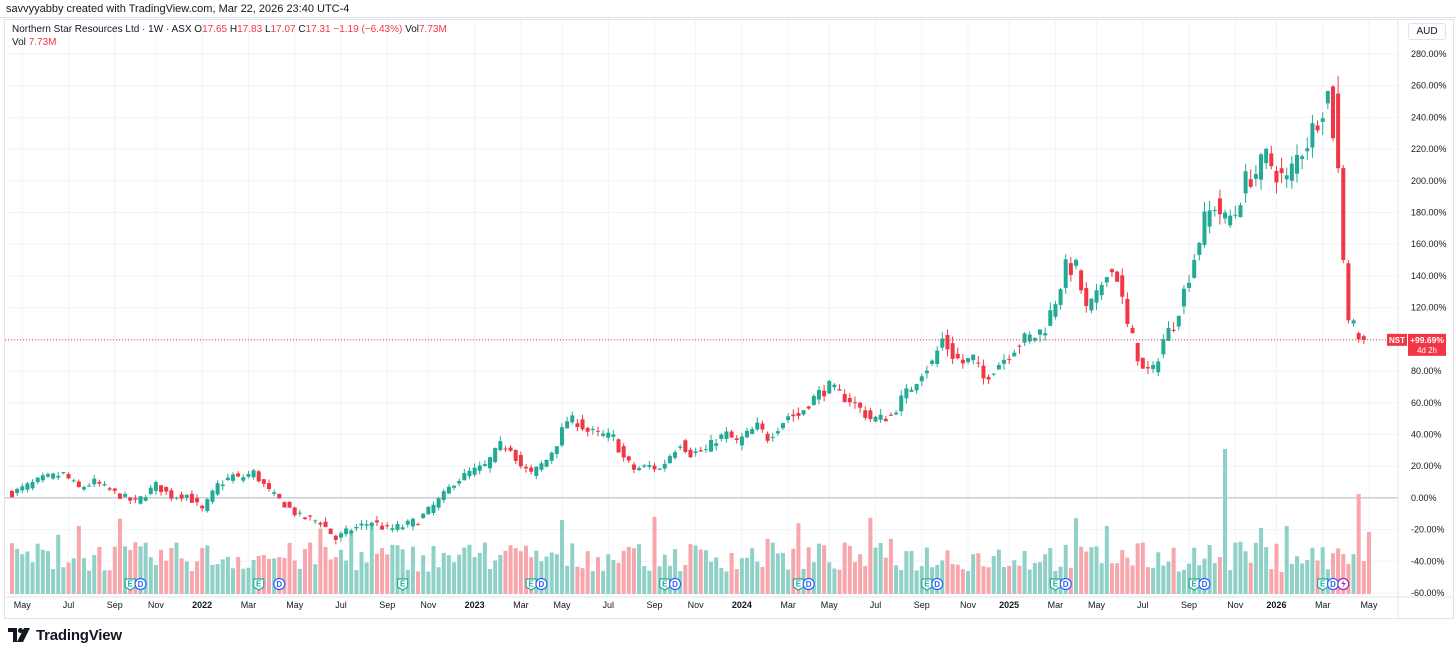 Image resolution: width=1456 pixels, height=655 pixels. Describe the element at coordinates (1427, 31) in the screenshot. I see `currency-selector: AUD` at that location.